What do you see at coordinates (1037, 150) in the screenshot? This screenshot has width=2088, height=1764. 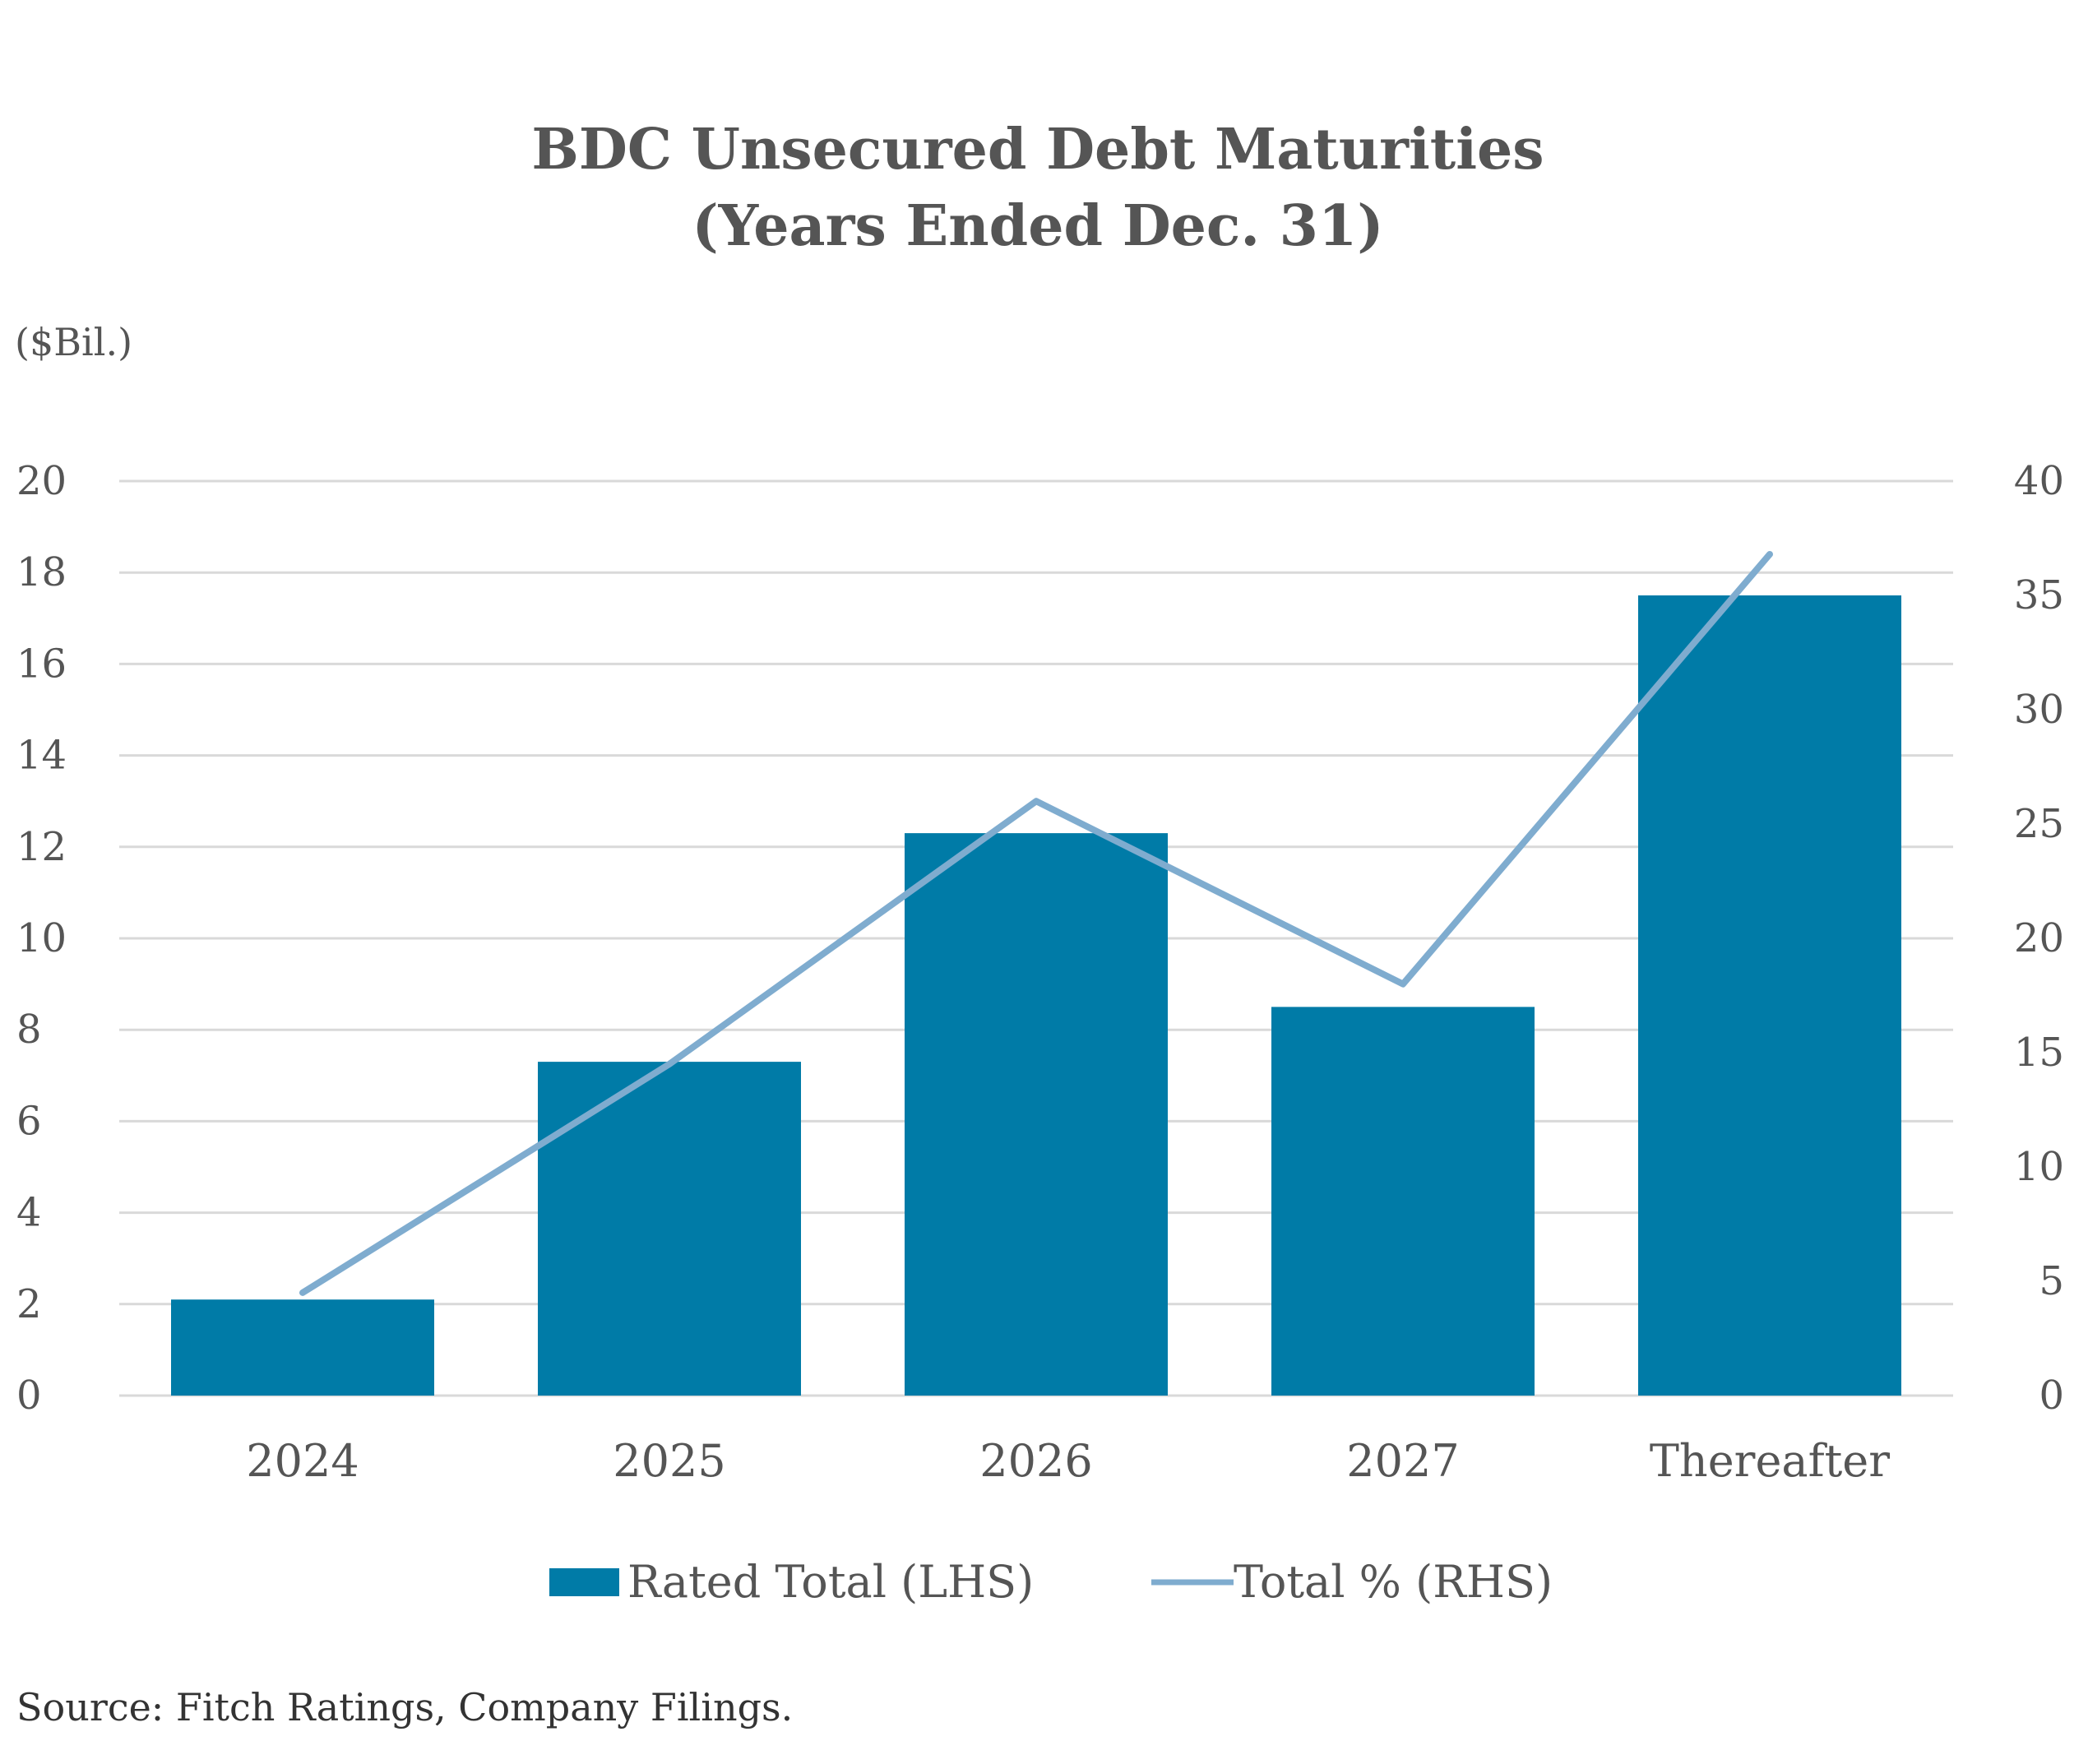 I see `chart-title-line-1: BDC Unsecured Debt Maturities` at bounding box center [1037, 150].